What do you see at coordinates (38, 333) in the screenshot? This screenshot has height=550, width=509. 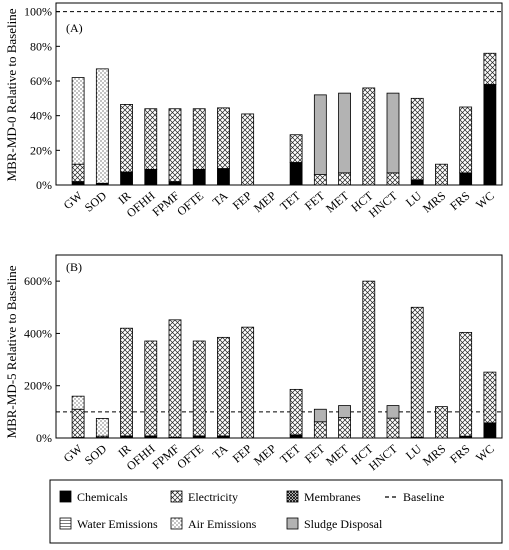 I see `b-ytick-label: 400%` at bounding box center [38, 333].